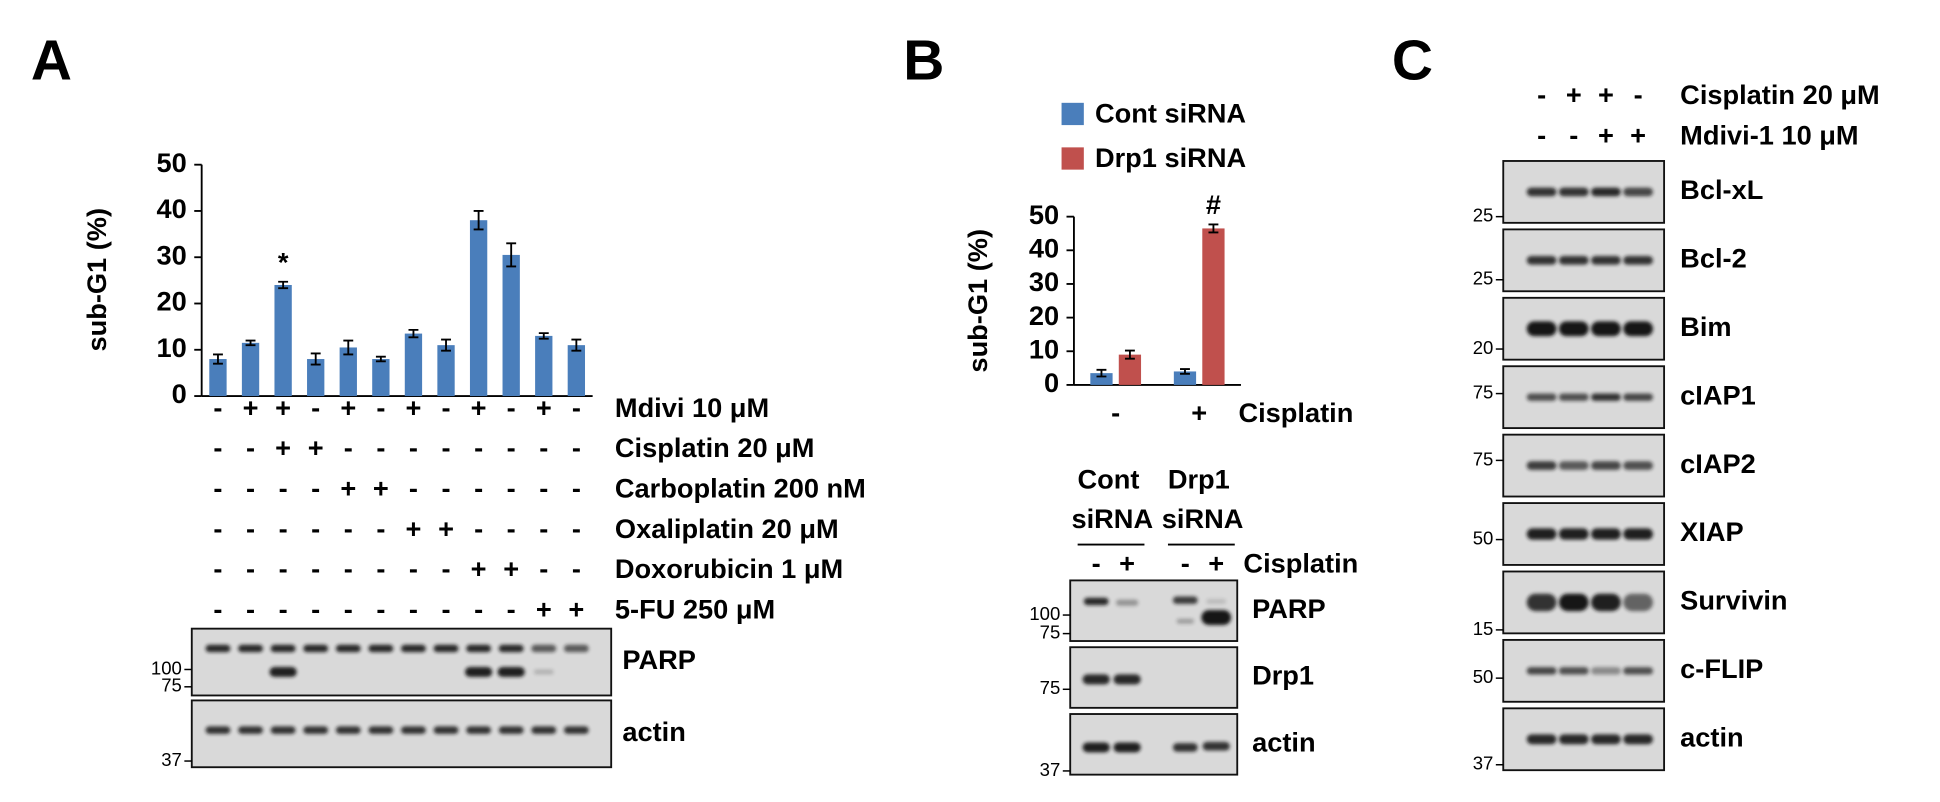 The width and height of the screenshot is (1940, 802). Describe the element at coordinates (1721, 668) in the screenshot. I see `blot-label: c-FLIP` at that location.